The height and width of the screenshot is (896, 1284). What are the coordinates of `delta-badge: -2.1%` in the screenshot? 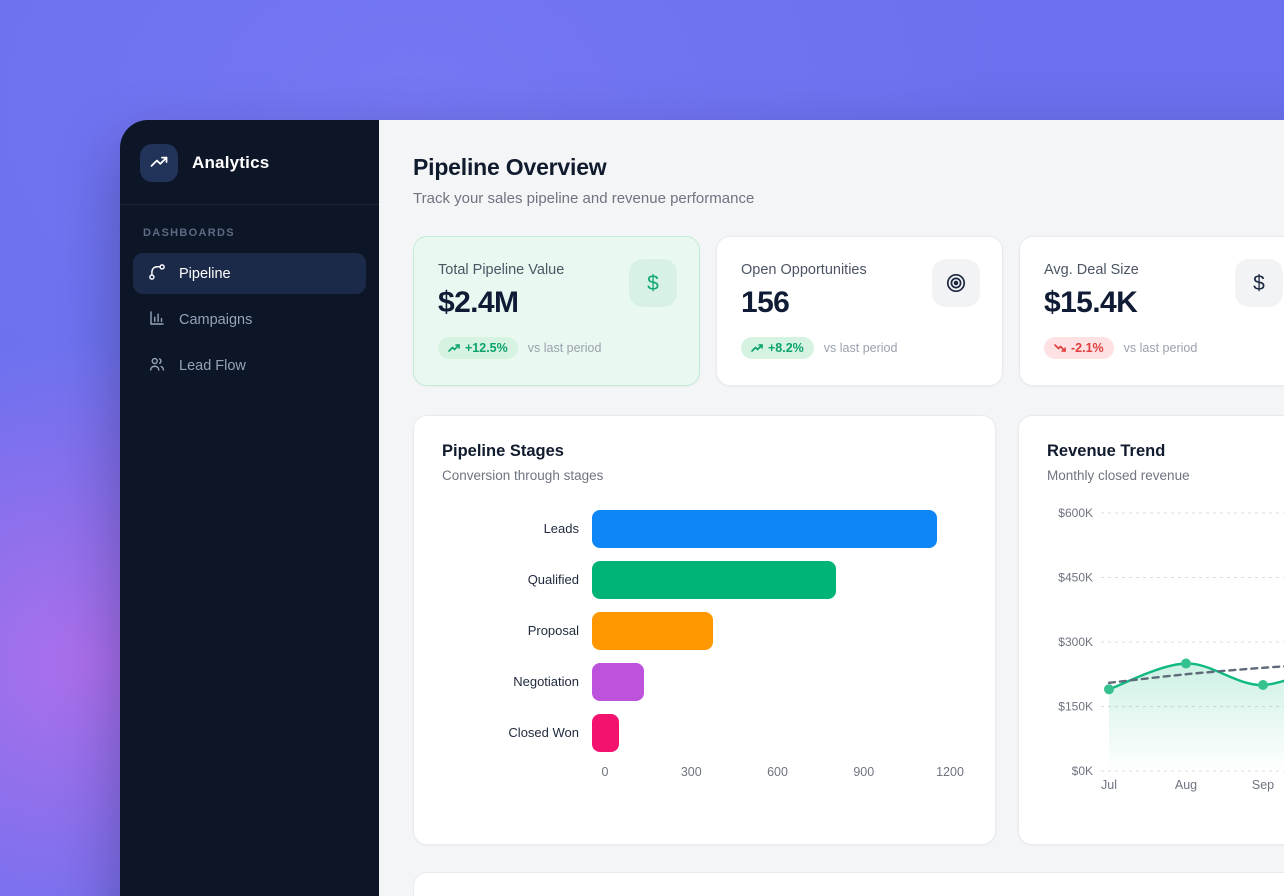 It's located at (1079, 348).